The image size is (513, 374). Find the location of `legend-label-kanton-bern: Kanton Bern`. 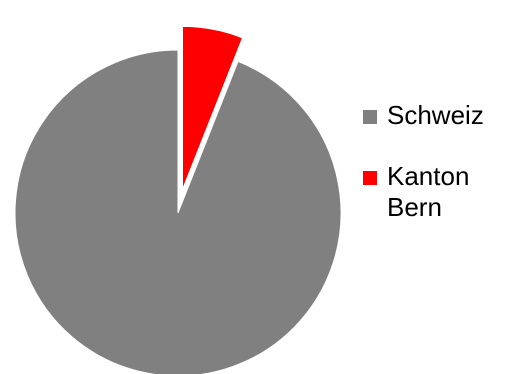

legend-label-kanton-bern: Kanton Bern is located at coordinates (428, 191).